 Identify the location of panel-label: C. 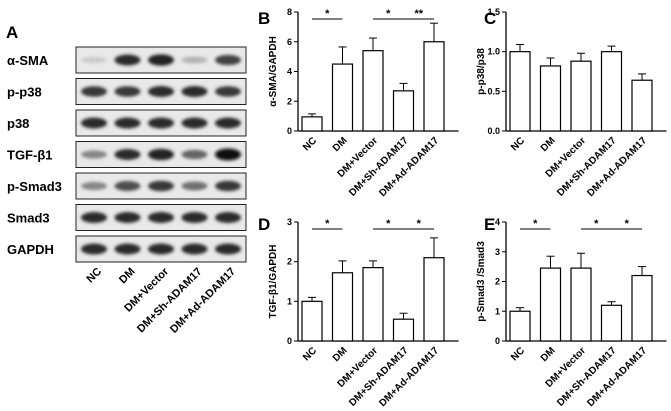
(490, 18).